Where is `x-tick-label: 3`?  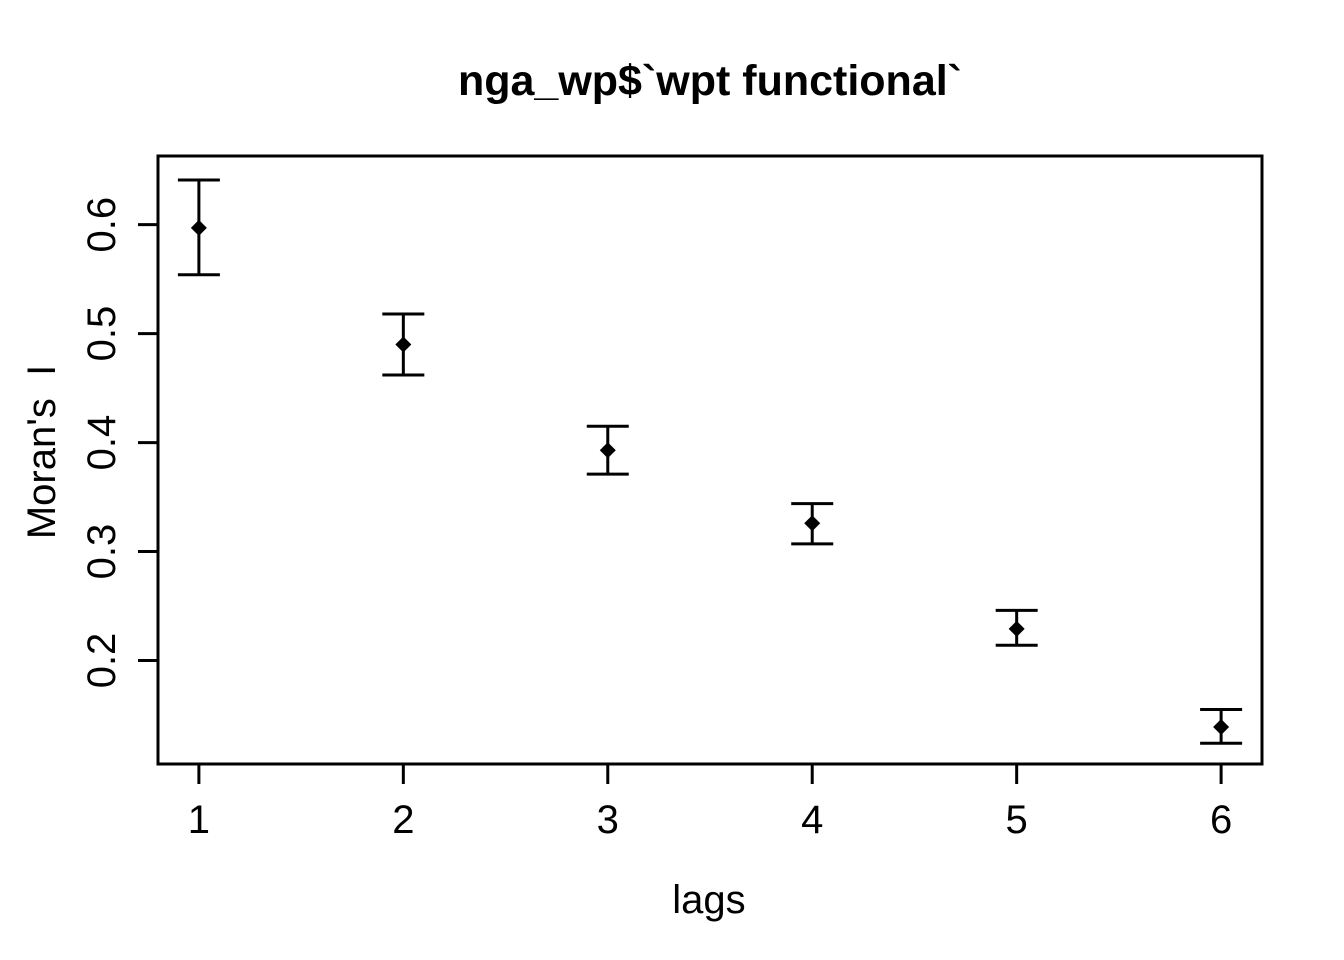
x-tick-label: 3 is located at coordinates (608, 820).